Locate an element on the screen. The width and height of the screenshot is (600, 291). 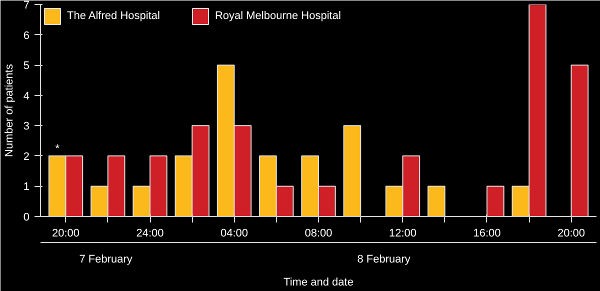
text: 8 February is located at coordinates (384, 260).